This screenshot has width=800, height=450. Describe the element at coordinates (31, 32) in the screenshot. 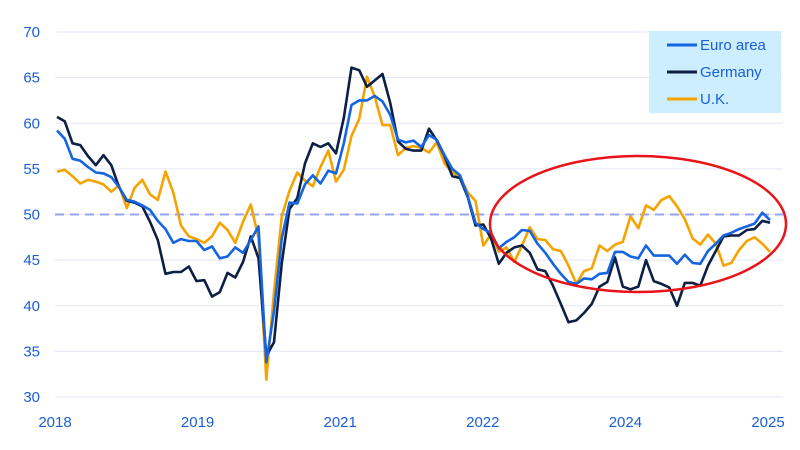

I see `y-tick-label: 70` at that location.